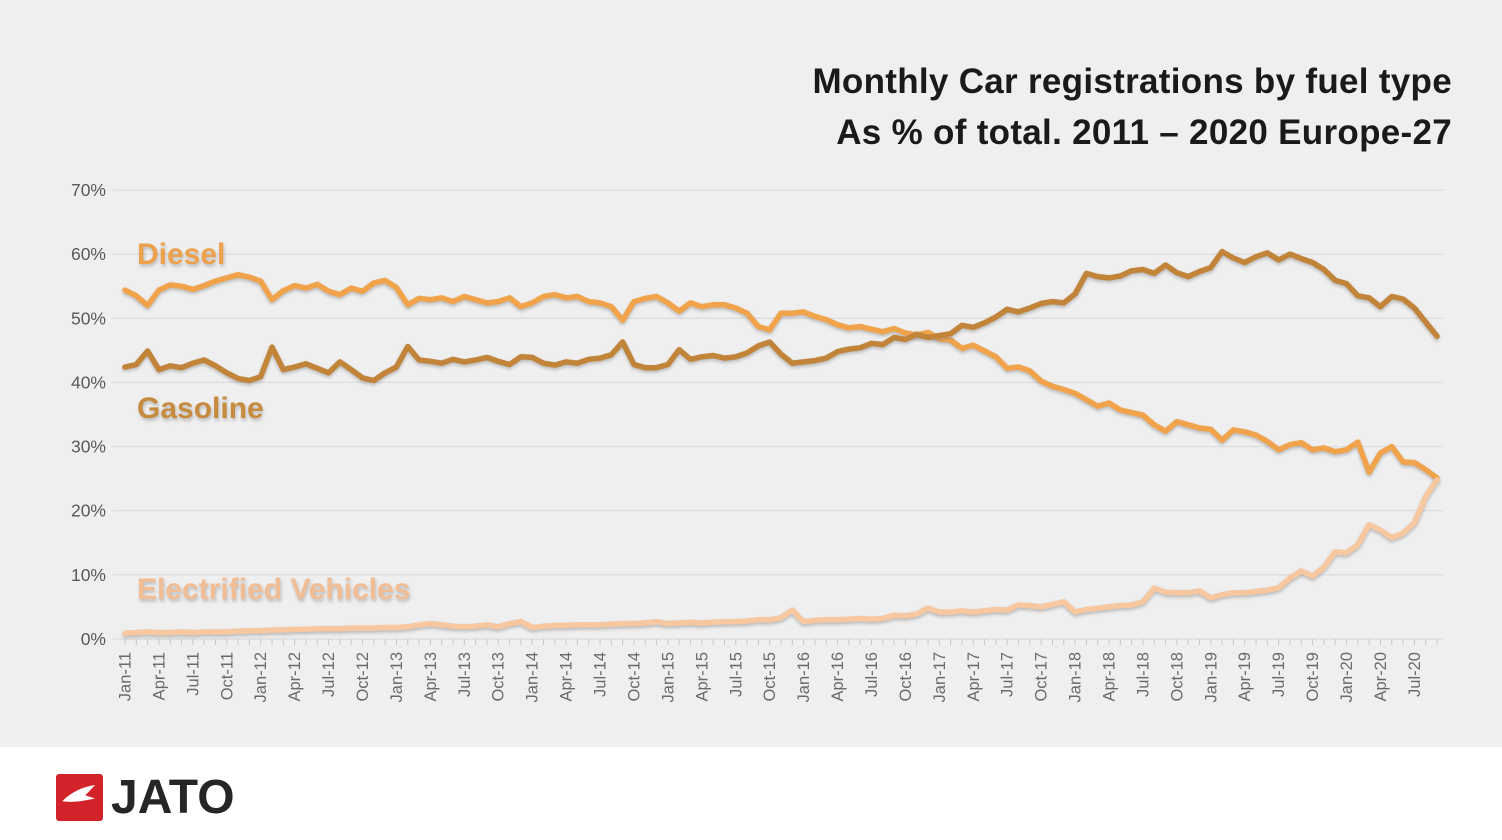 The width and height of the screenshot is (1502, 840). Describe the element at coordinates (159, 676) in the screenshot. I see `x-axis-tick-label: Apr-11` at that location.